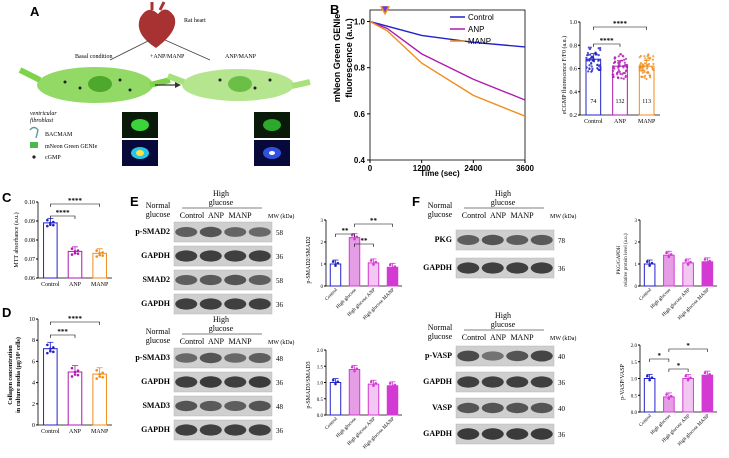  Describe the element at coordinates (280, 383) in the screenshot. I see `blot-mw-5: 36` at that location.